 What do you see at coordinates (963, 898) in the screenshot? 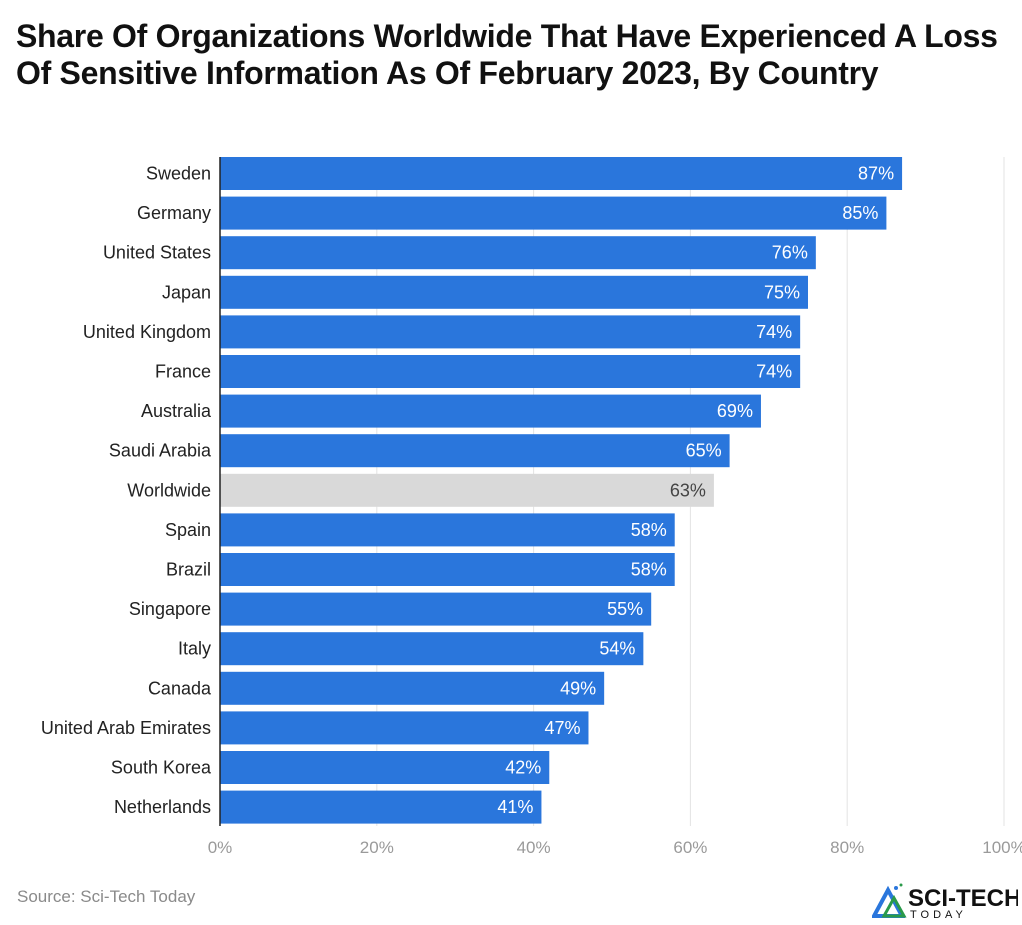
I see `svg-text: SCI-TECH` at bounding box center [963, 898].